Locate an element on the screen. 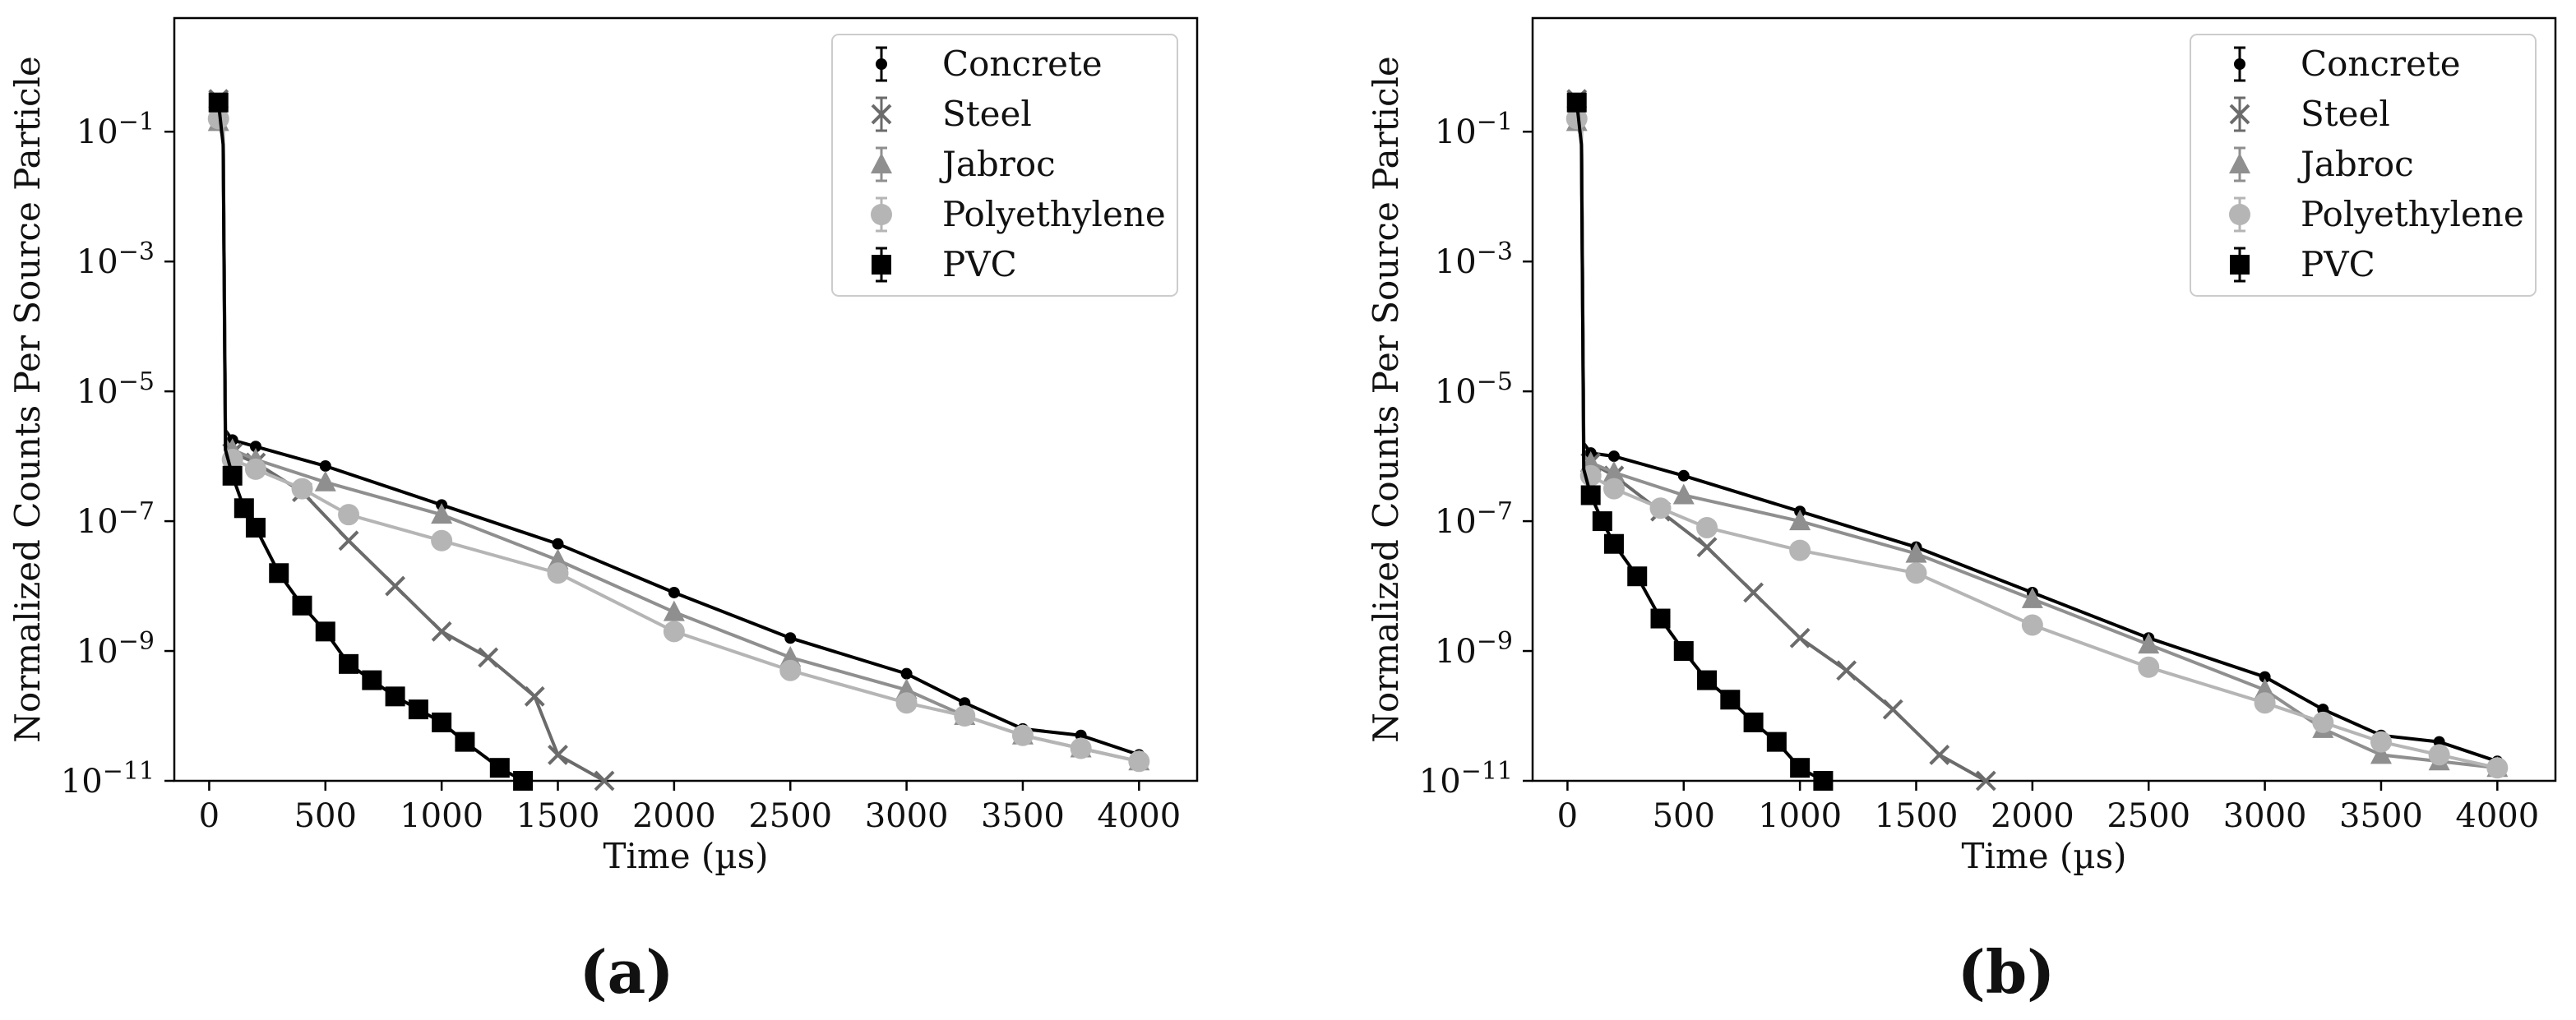 This screenshot has height=1020, width=2576. legend-marker-polyethylene is located at coordinates (881, 214).